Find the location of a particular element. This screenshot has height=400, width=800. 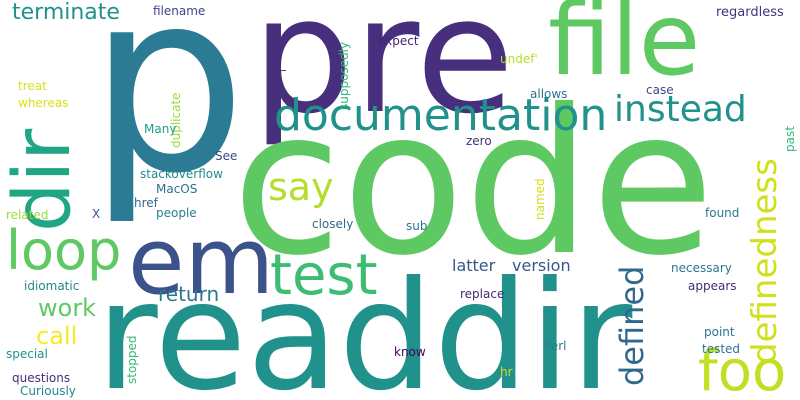

word-questions: questions is located at coordinates (41, 378).